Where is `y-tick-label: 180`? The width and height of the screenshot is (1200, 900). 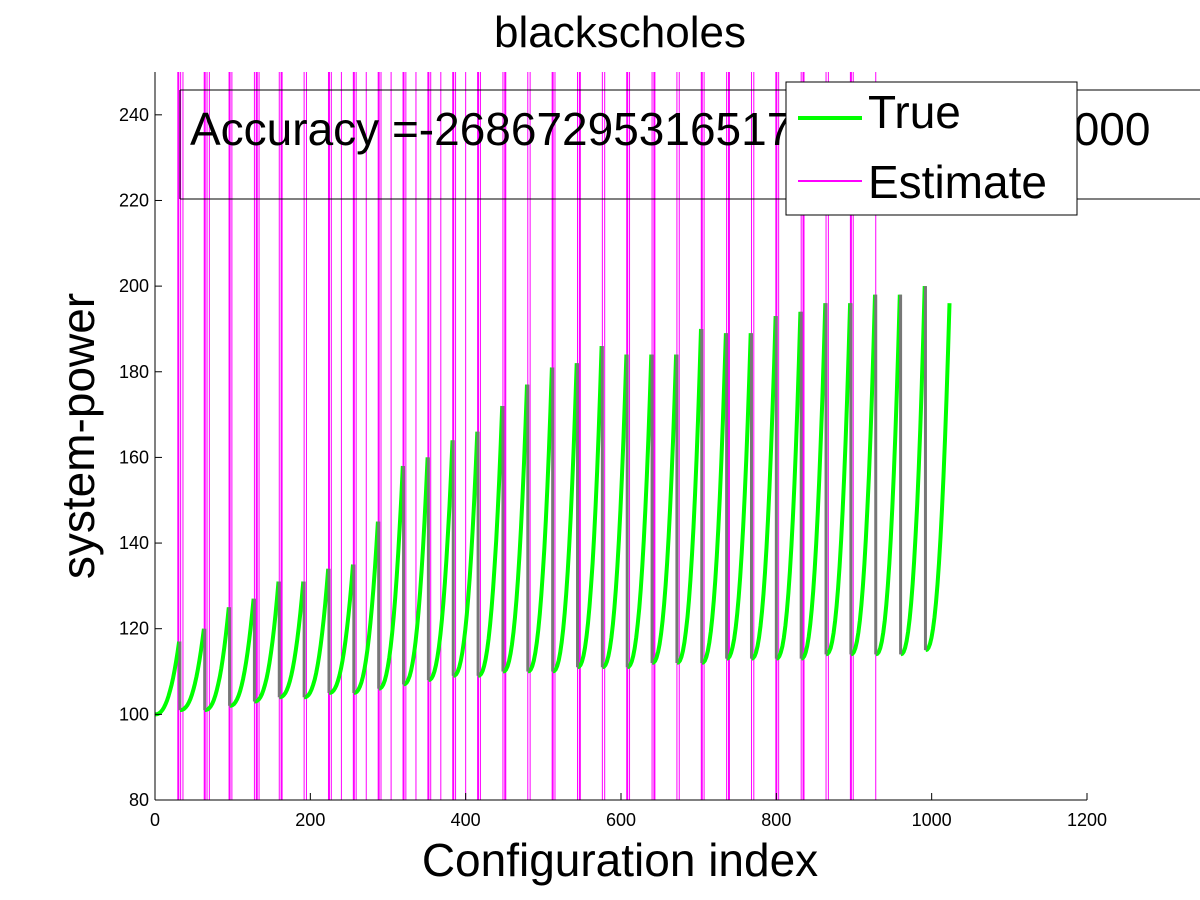 y-tick-label: 180 is located at coordinates (134, 372).